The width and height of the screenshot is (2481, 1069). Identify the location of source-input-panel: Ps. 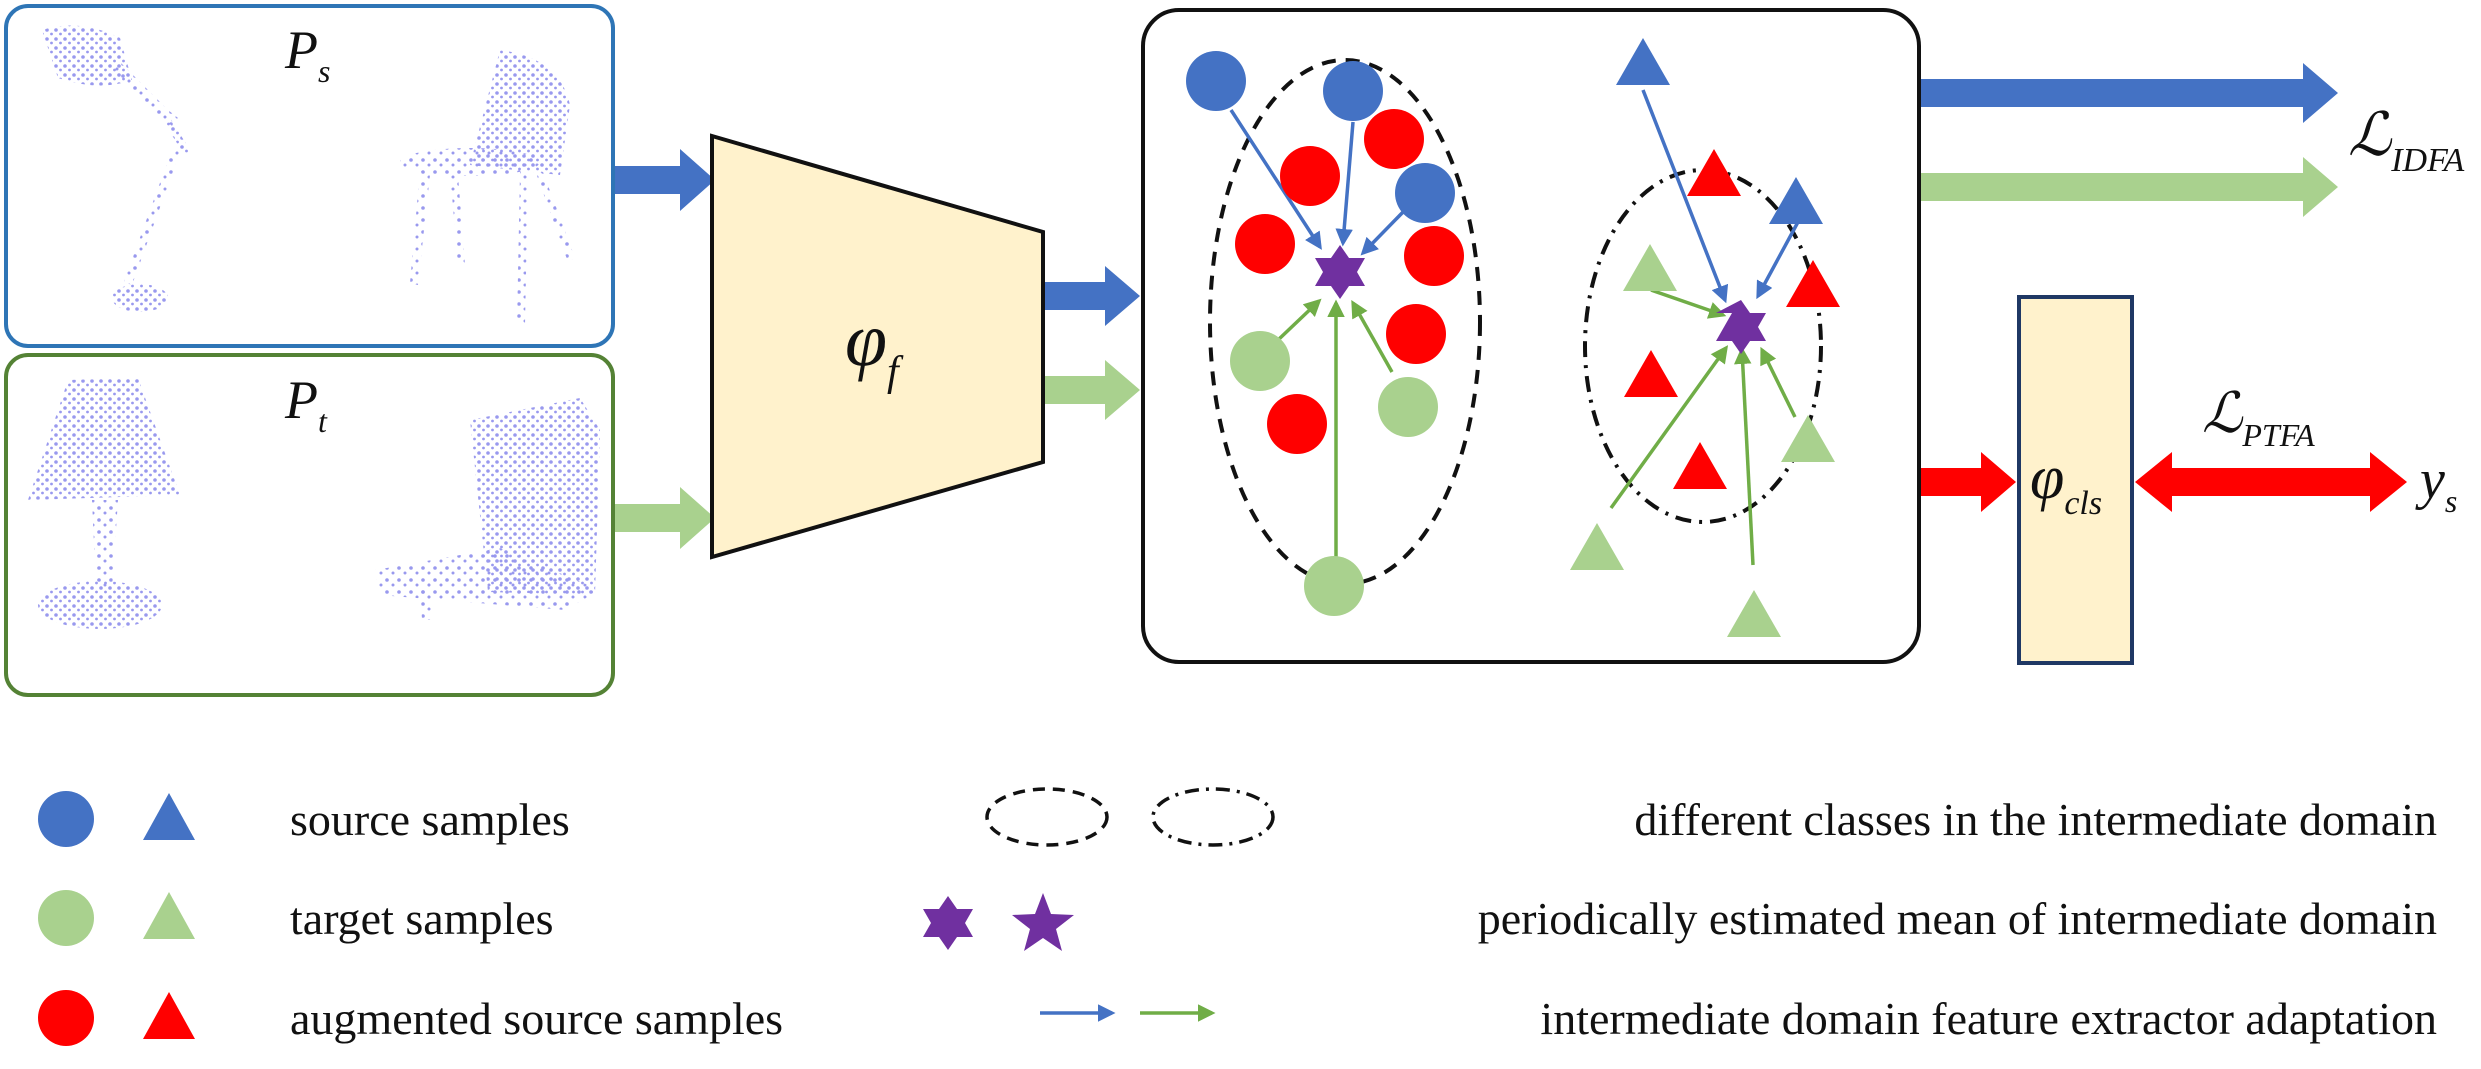
(309, 176).